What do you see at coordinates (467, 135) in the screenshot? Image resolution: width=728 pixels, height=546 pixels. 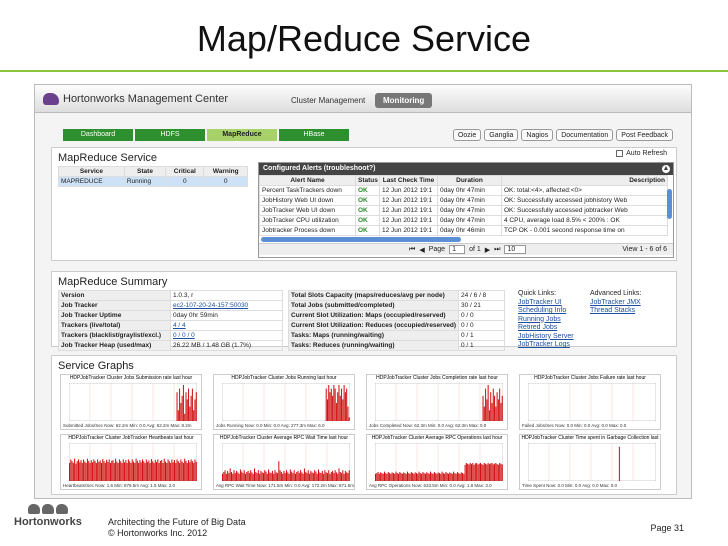 I see `oozie-button: Oozie` at bounding box center [467, 135].